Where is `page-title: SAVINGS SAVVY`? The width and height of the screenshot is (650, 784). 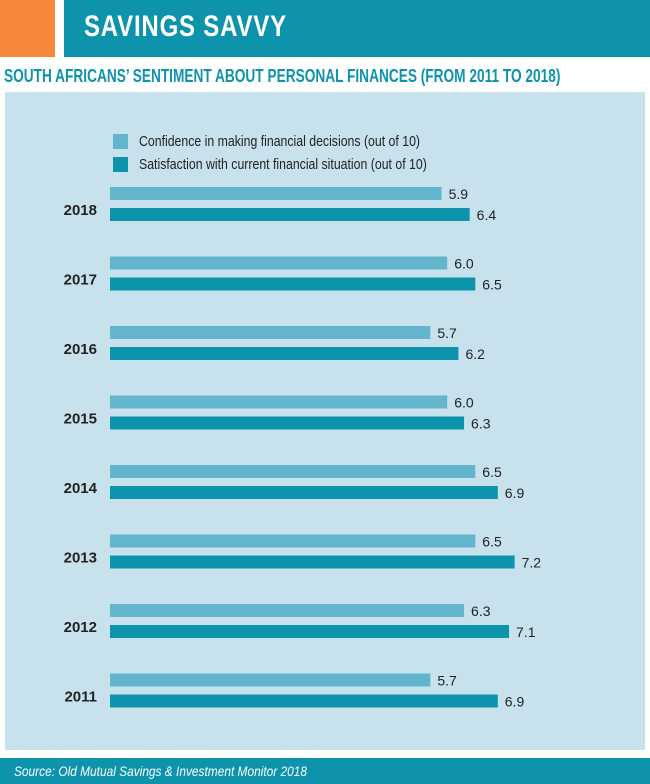
page-title: SAVINGS SAVVY is located at coordinates (185, 26).